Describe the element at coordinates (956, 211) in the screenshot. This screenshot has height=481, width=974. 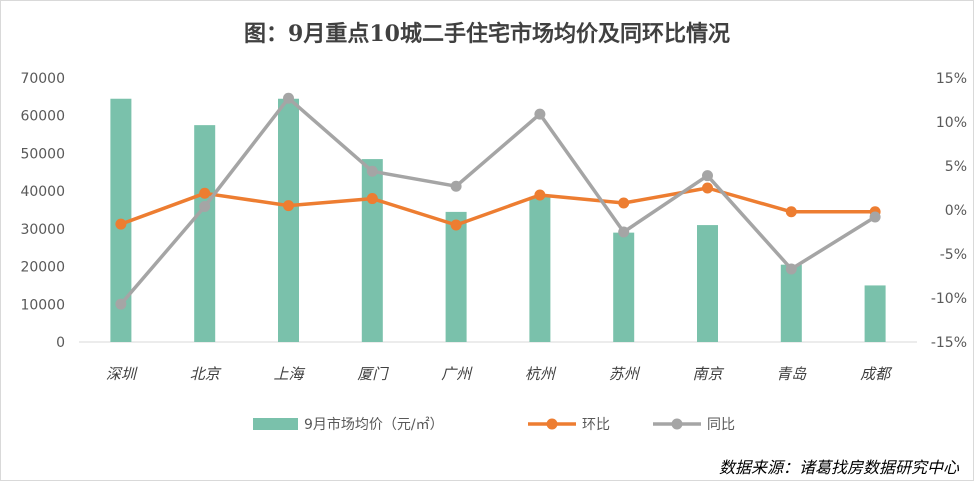
I see `right-tick-label: 0%` at that location.